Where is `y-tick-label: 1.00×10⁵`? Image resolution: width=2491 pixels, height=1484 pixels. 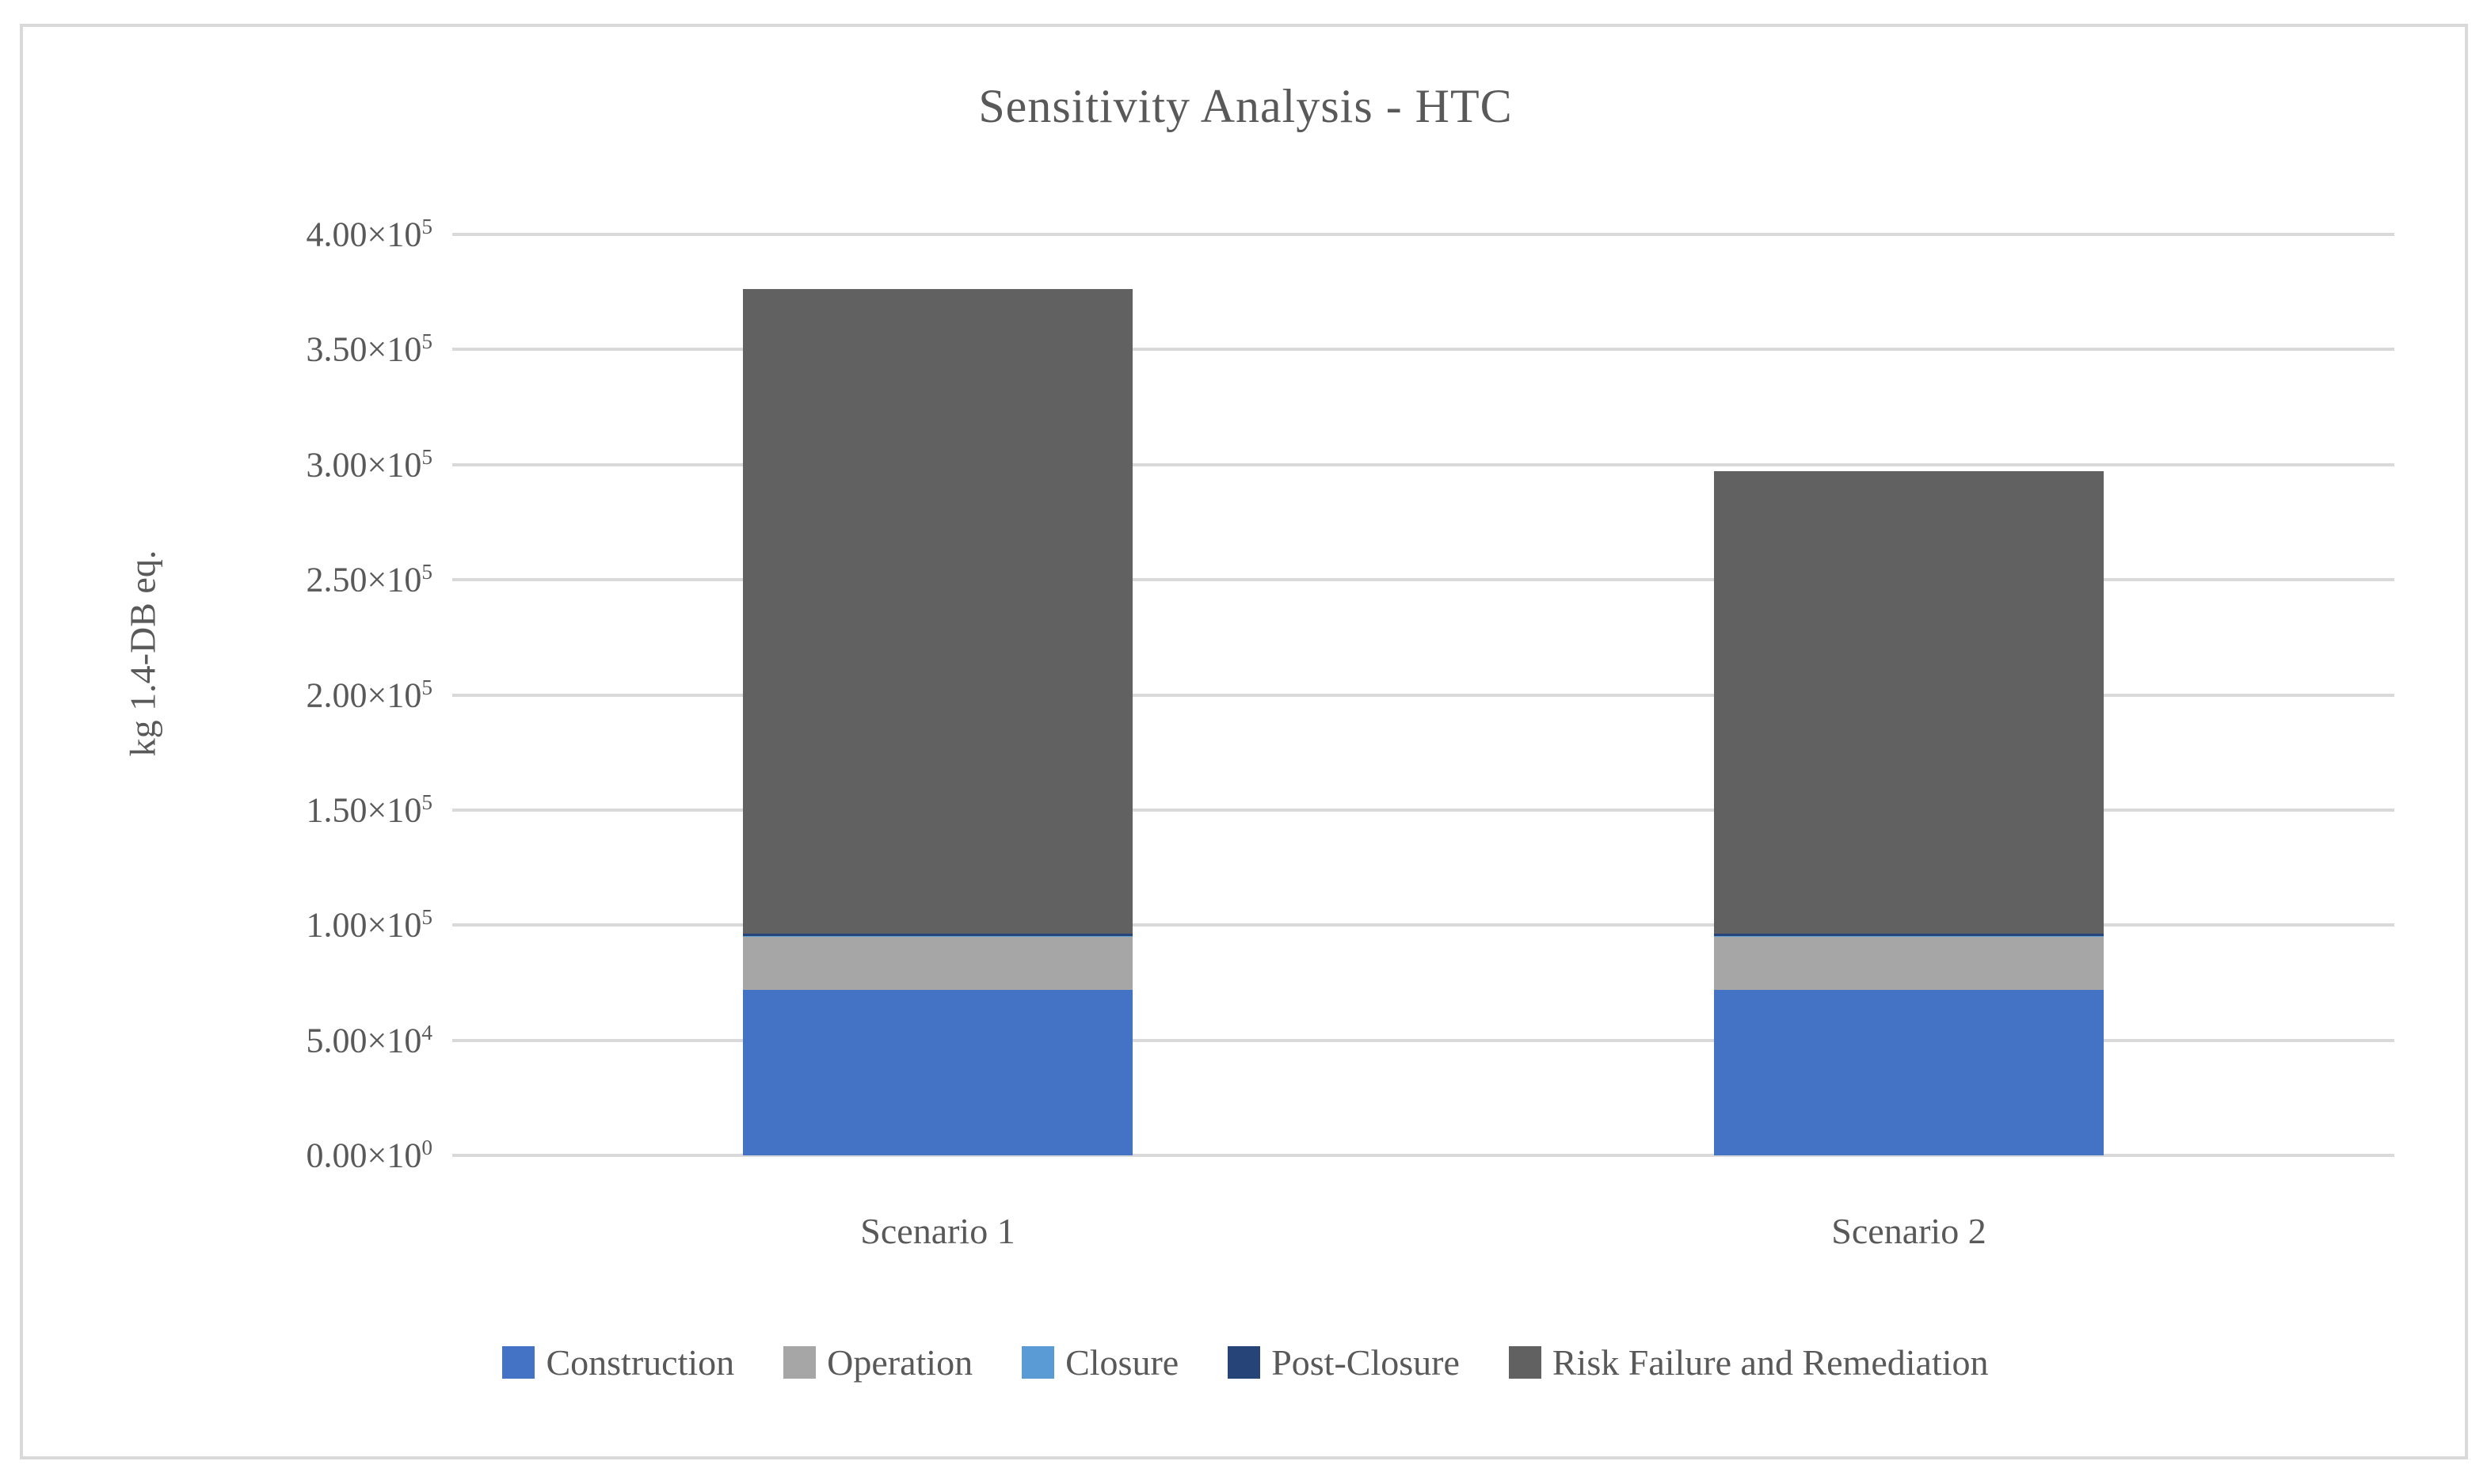 y-tick-label: 1.00×10⁵ is located at coordinates (369, 925).